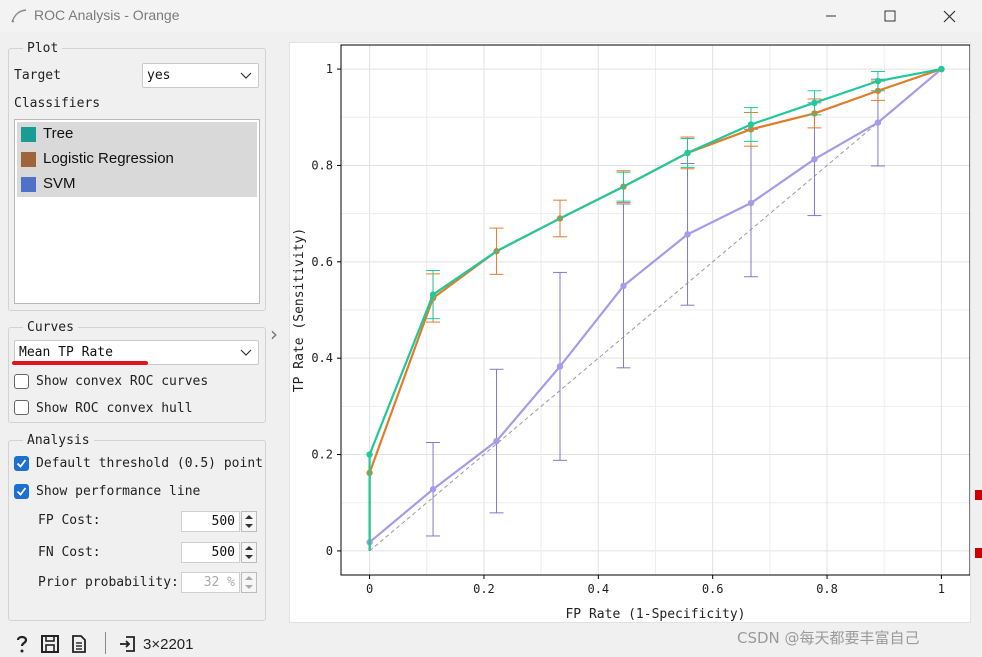  What do you see at coordinates (200, 75) in the screenshot?
I see `target-select: yes` at bounding box center [200, 75].